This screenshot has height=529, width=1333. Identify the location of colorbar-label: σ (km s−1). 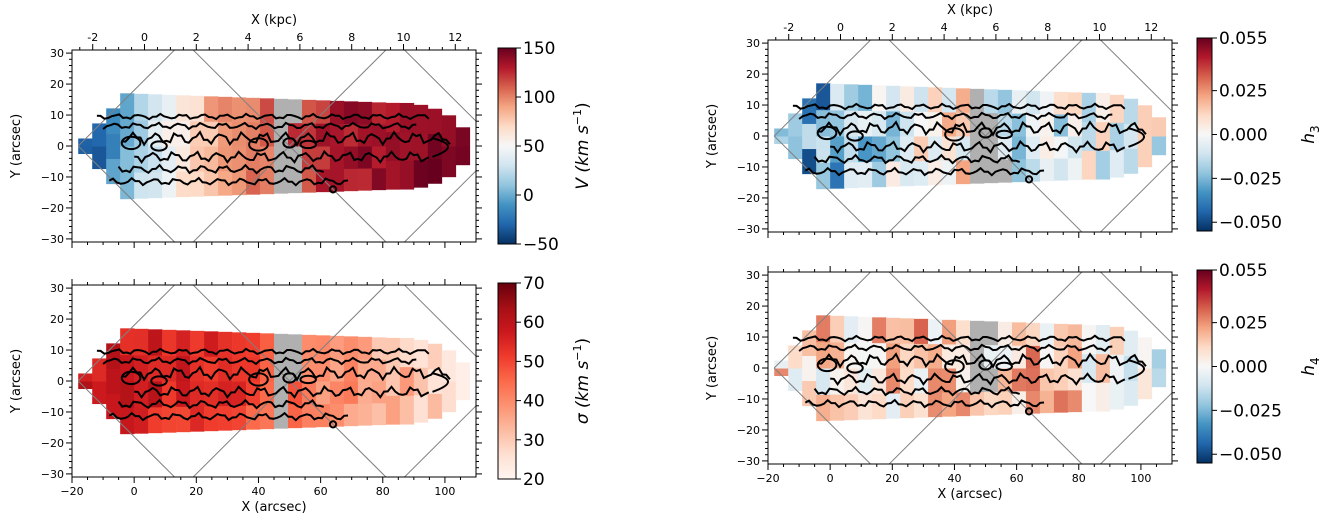
(582, 381).